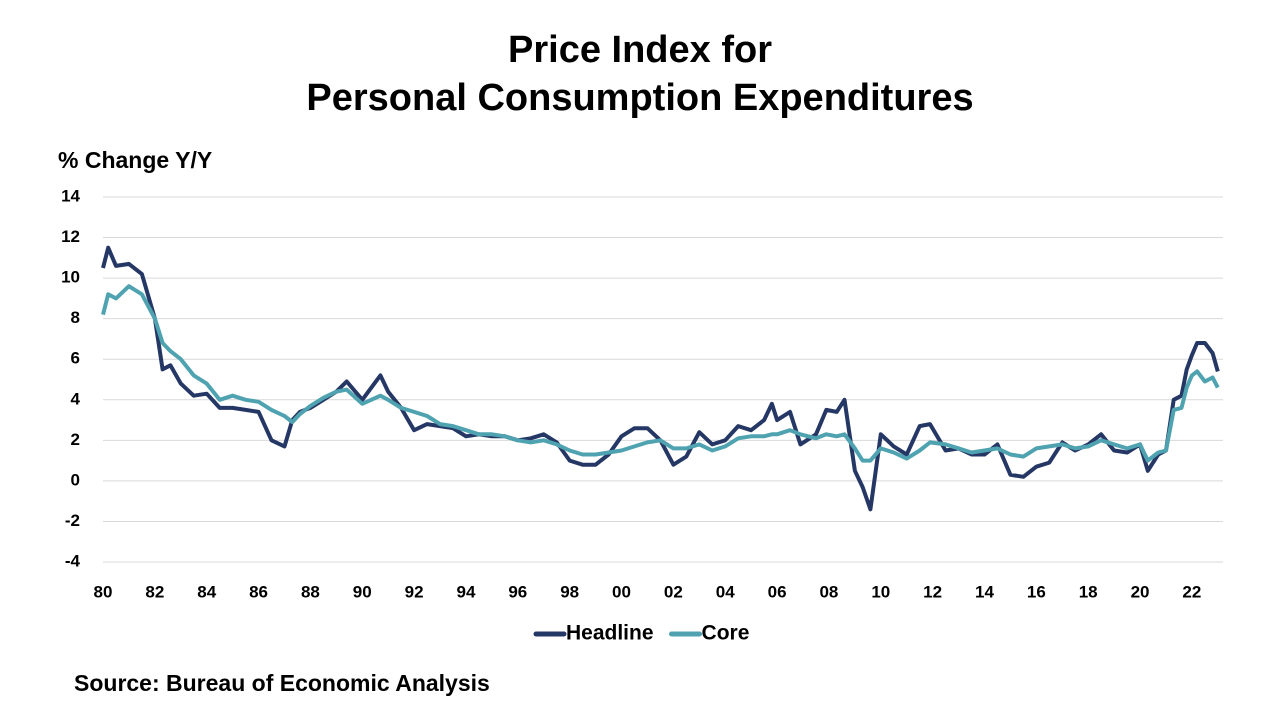 The width and height of the screenshot is (1280, 720). Describe the element at coordinates (828, 591) in the screenshot. I see `x-tick-label: 08` at that location.